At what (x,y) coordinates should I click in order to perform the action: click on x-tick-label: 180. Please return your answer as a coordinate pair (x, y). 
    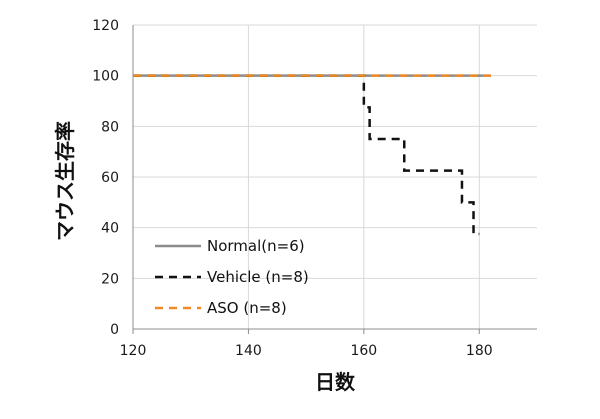
    Looking at the image, I should click on (479, 351).